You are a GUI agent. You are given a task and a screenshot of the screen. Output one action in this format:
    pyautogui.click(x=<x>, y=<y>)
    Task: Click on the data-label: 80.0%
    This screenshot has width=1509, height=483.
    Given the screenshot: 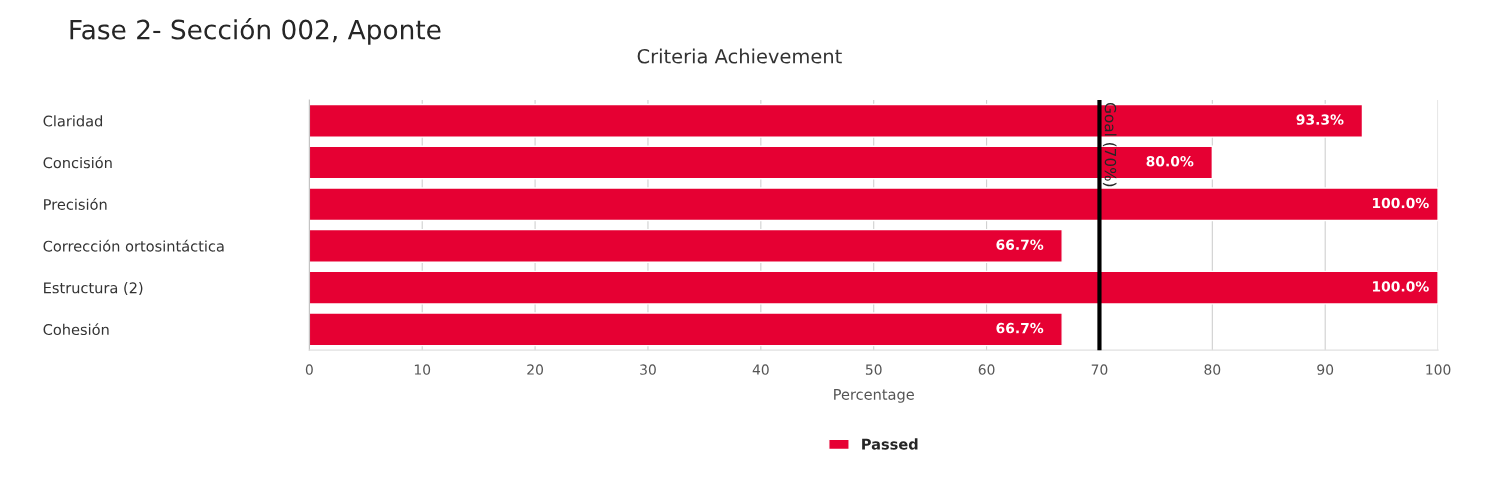 What is the action you would take?
    pyautogui.click(x=1170, y=161)
    